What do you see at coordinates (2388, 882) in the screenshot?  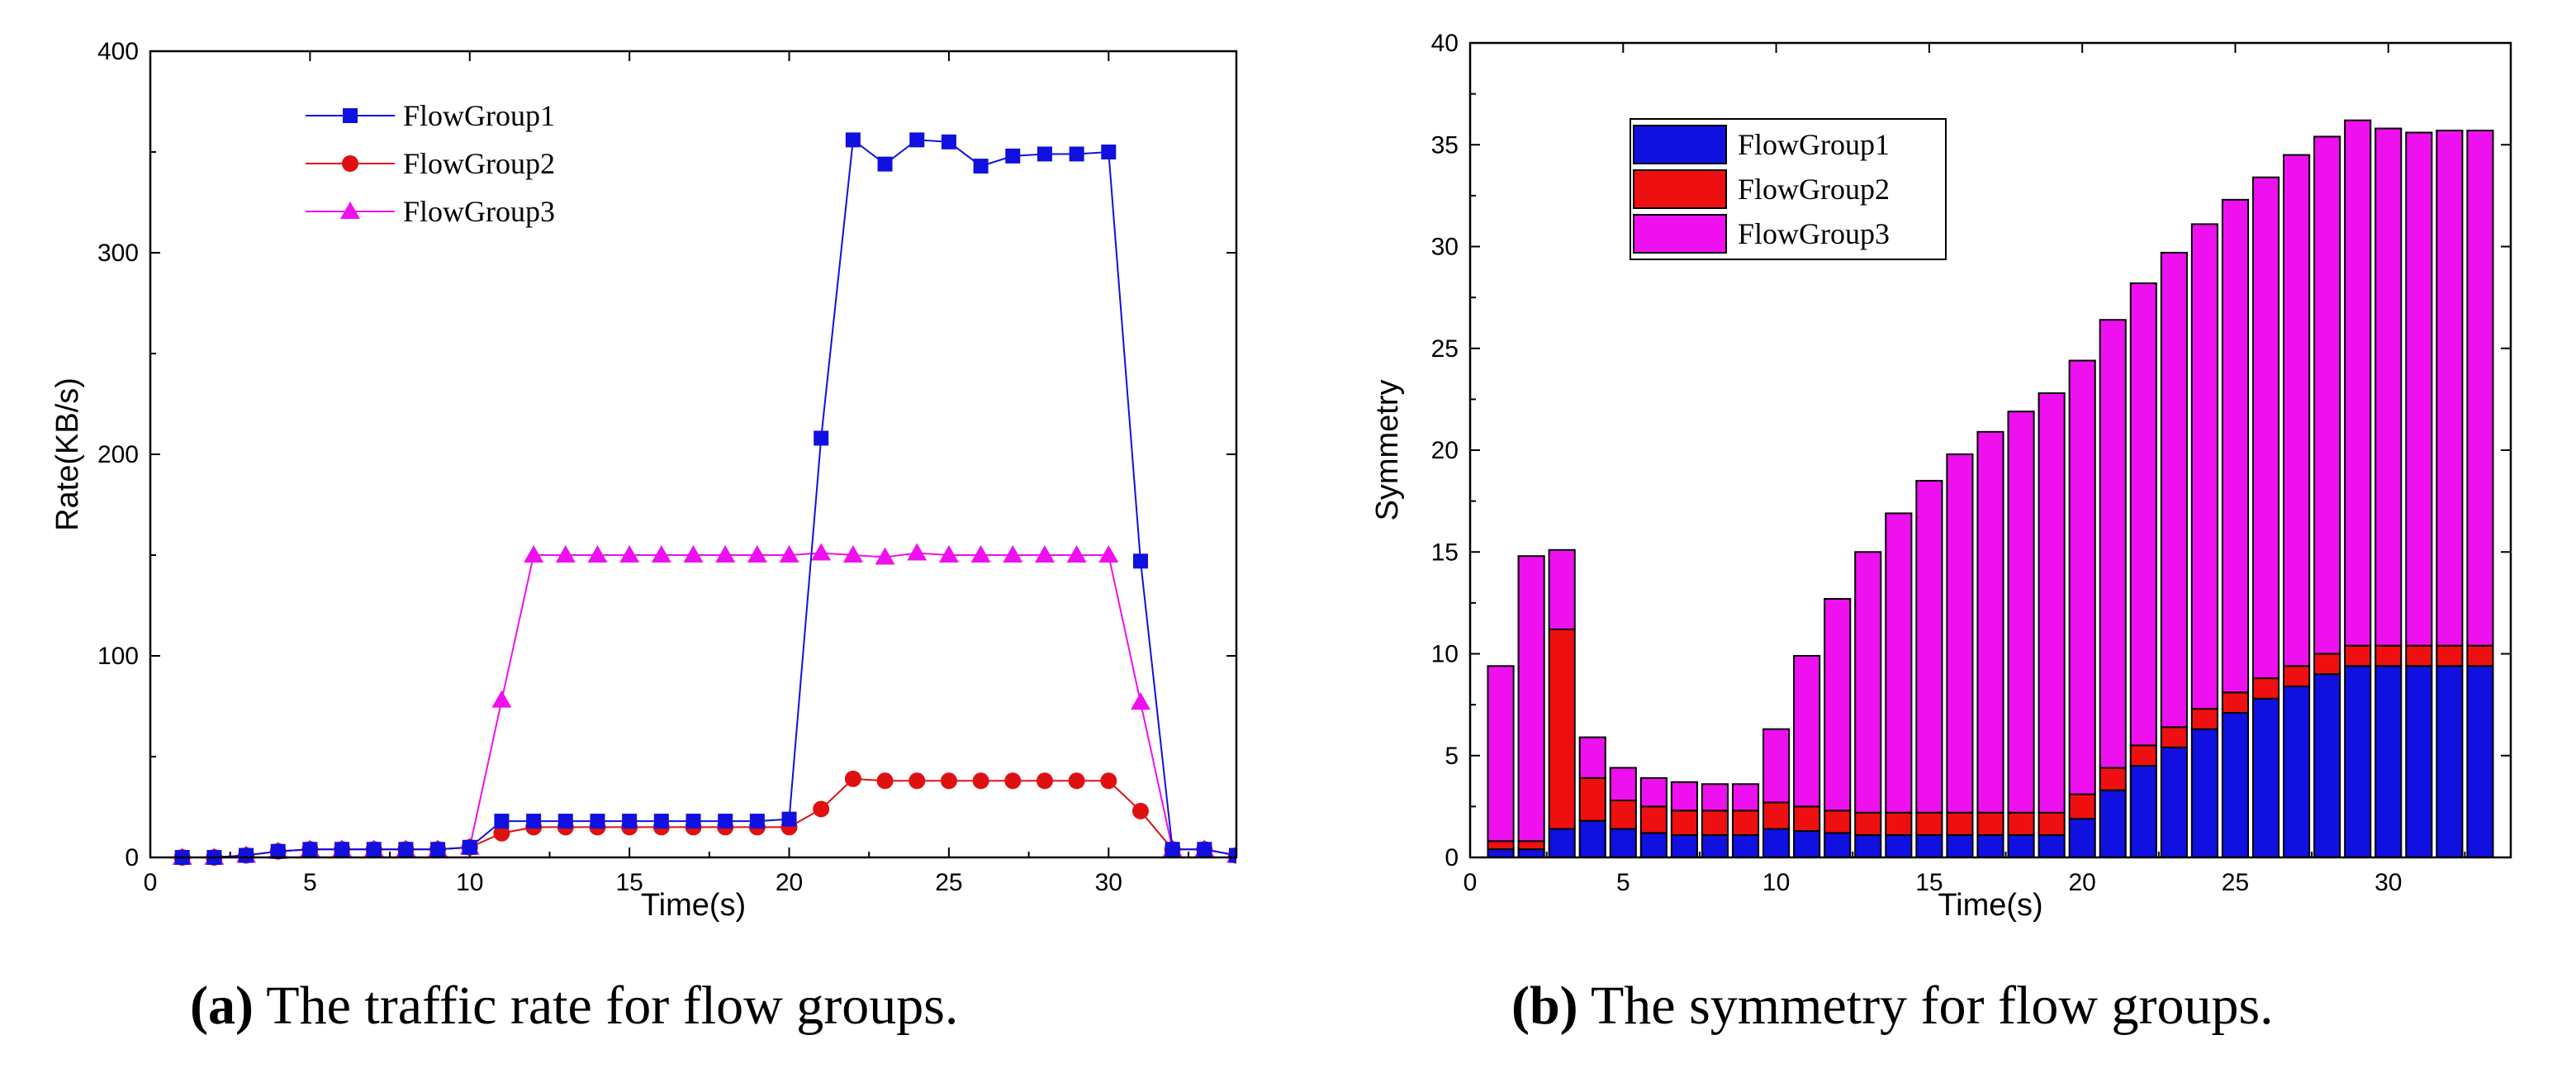 I see `x-tick-label: 30` at bounding box center [2388, 882].